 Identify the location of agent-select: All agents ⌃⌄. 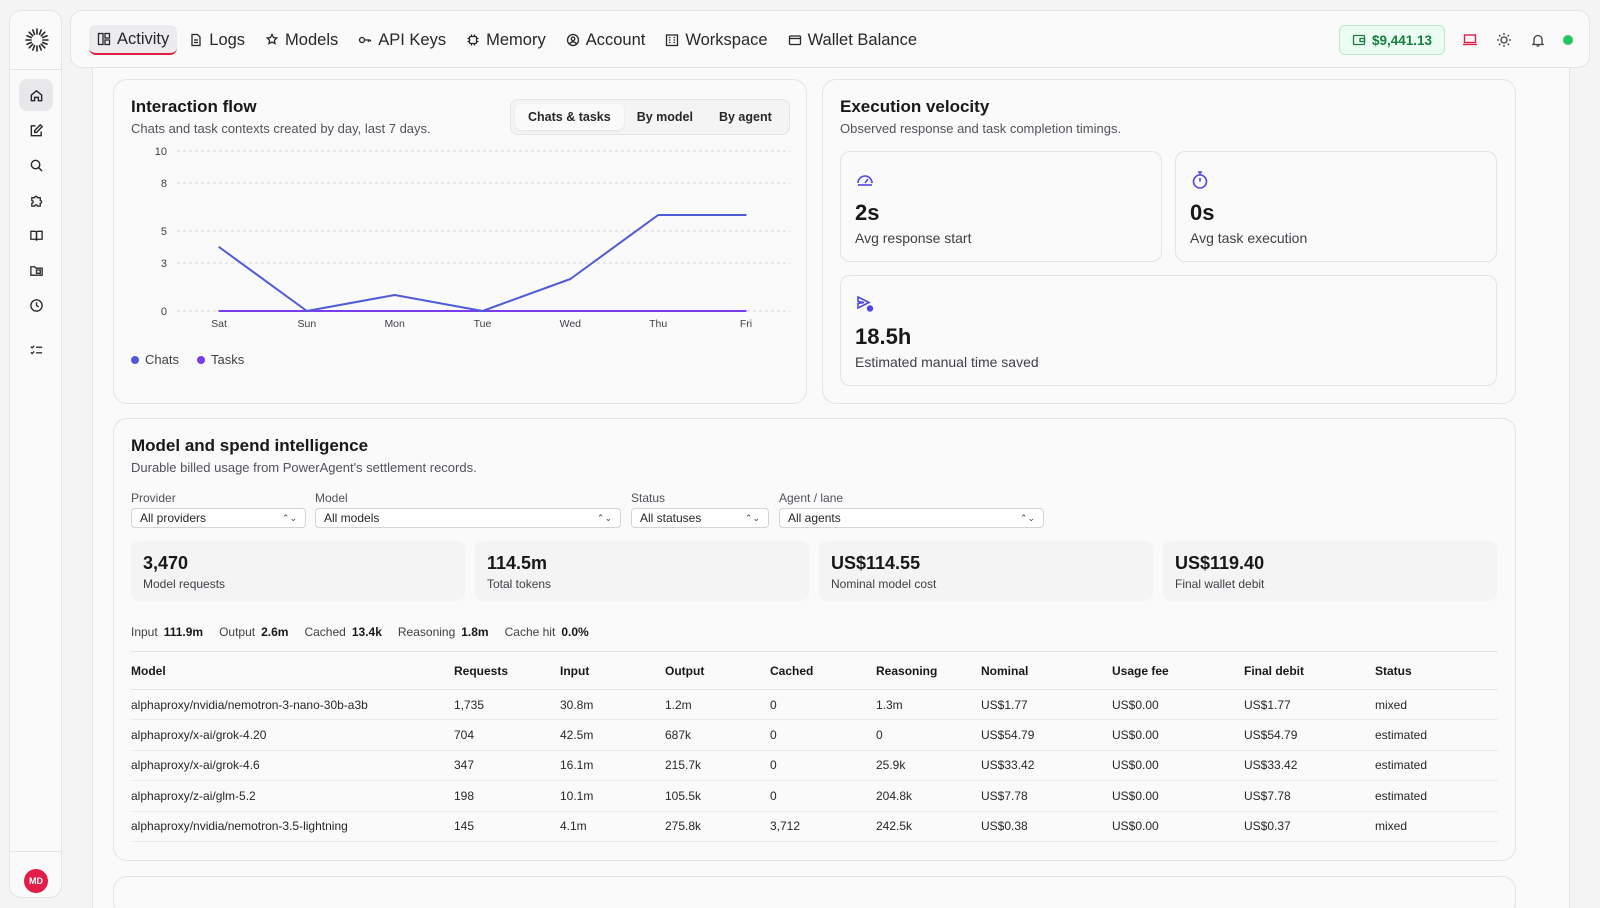
(911, 518).